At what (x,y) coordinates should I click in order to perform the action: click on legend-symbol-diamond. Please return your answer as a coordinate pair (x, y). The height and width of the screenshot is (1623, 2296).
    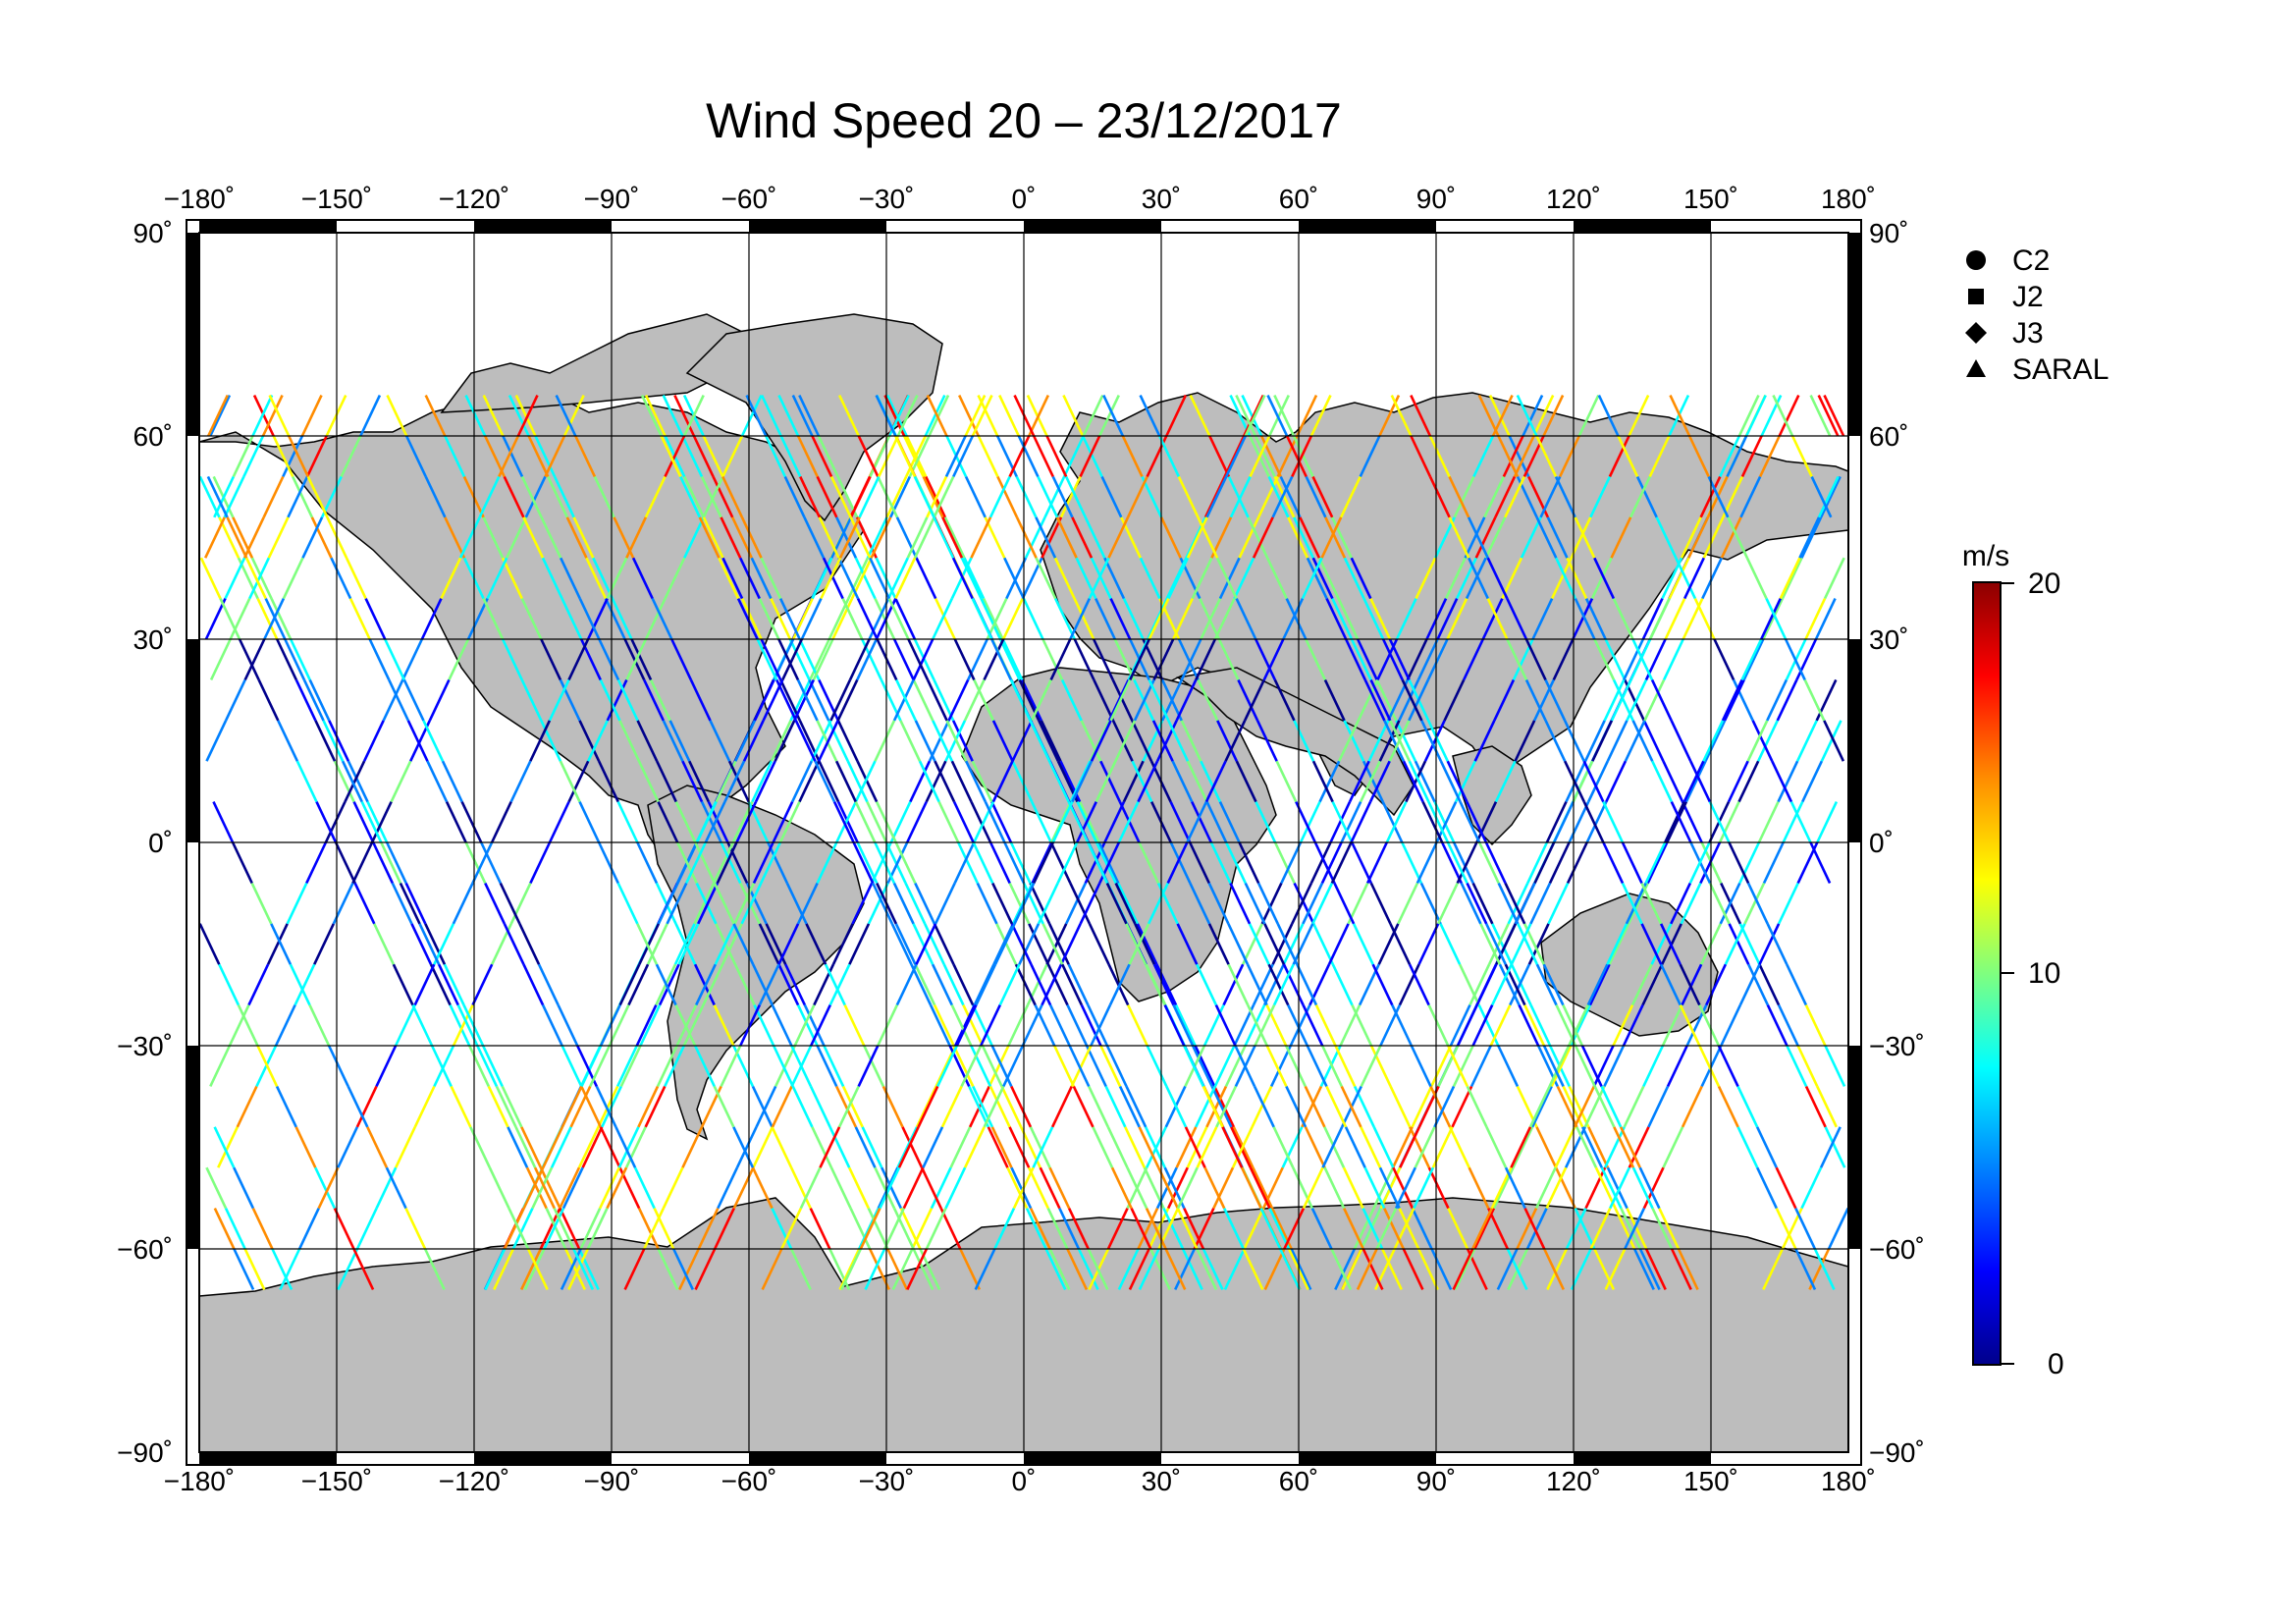
    Looking at the image, I should click on (1976, 333).